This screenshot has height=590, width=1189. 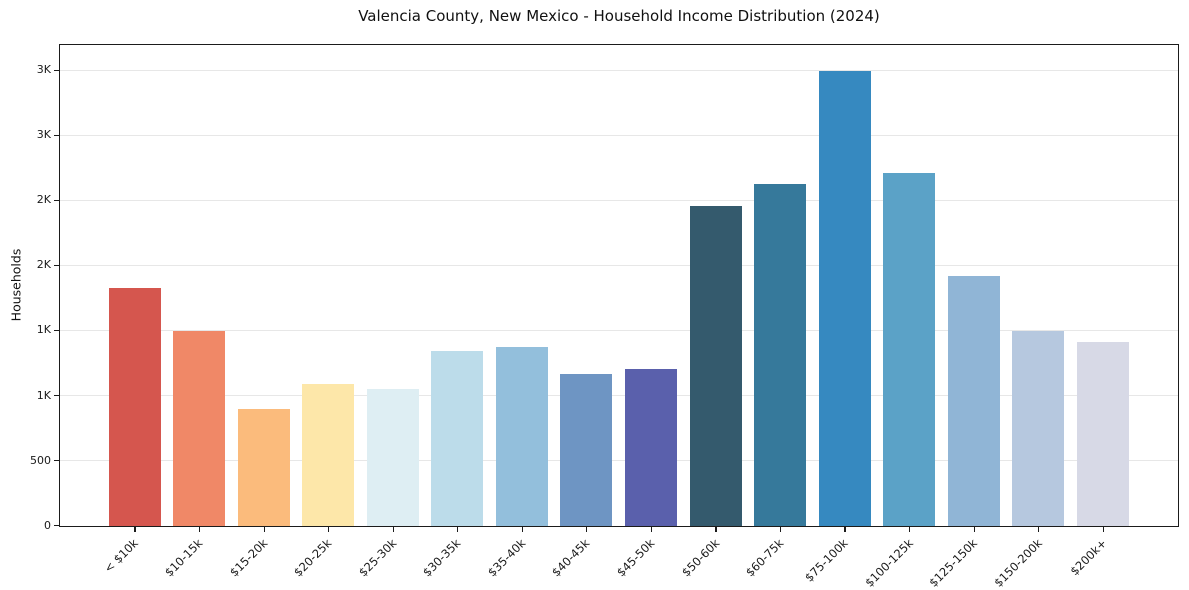 I want to click on bar-$60-75k, so click(x=780, y=355).